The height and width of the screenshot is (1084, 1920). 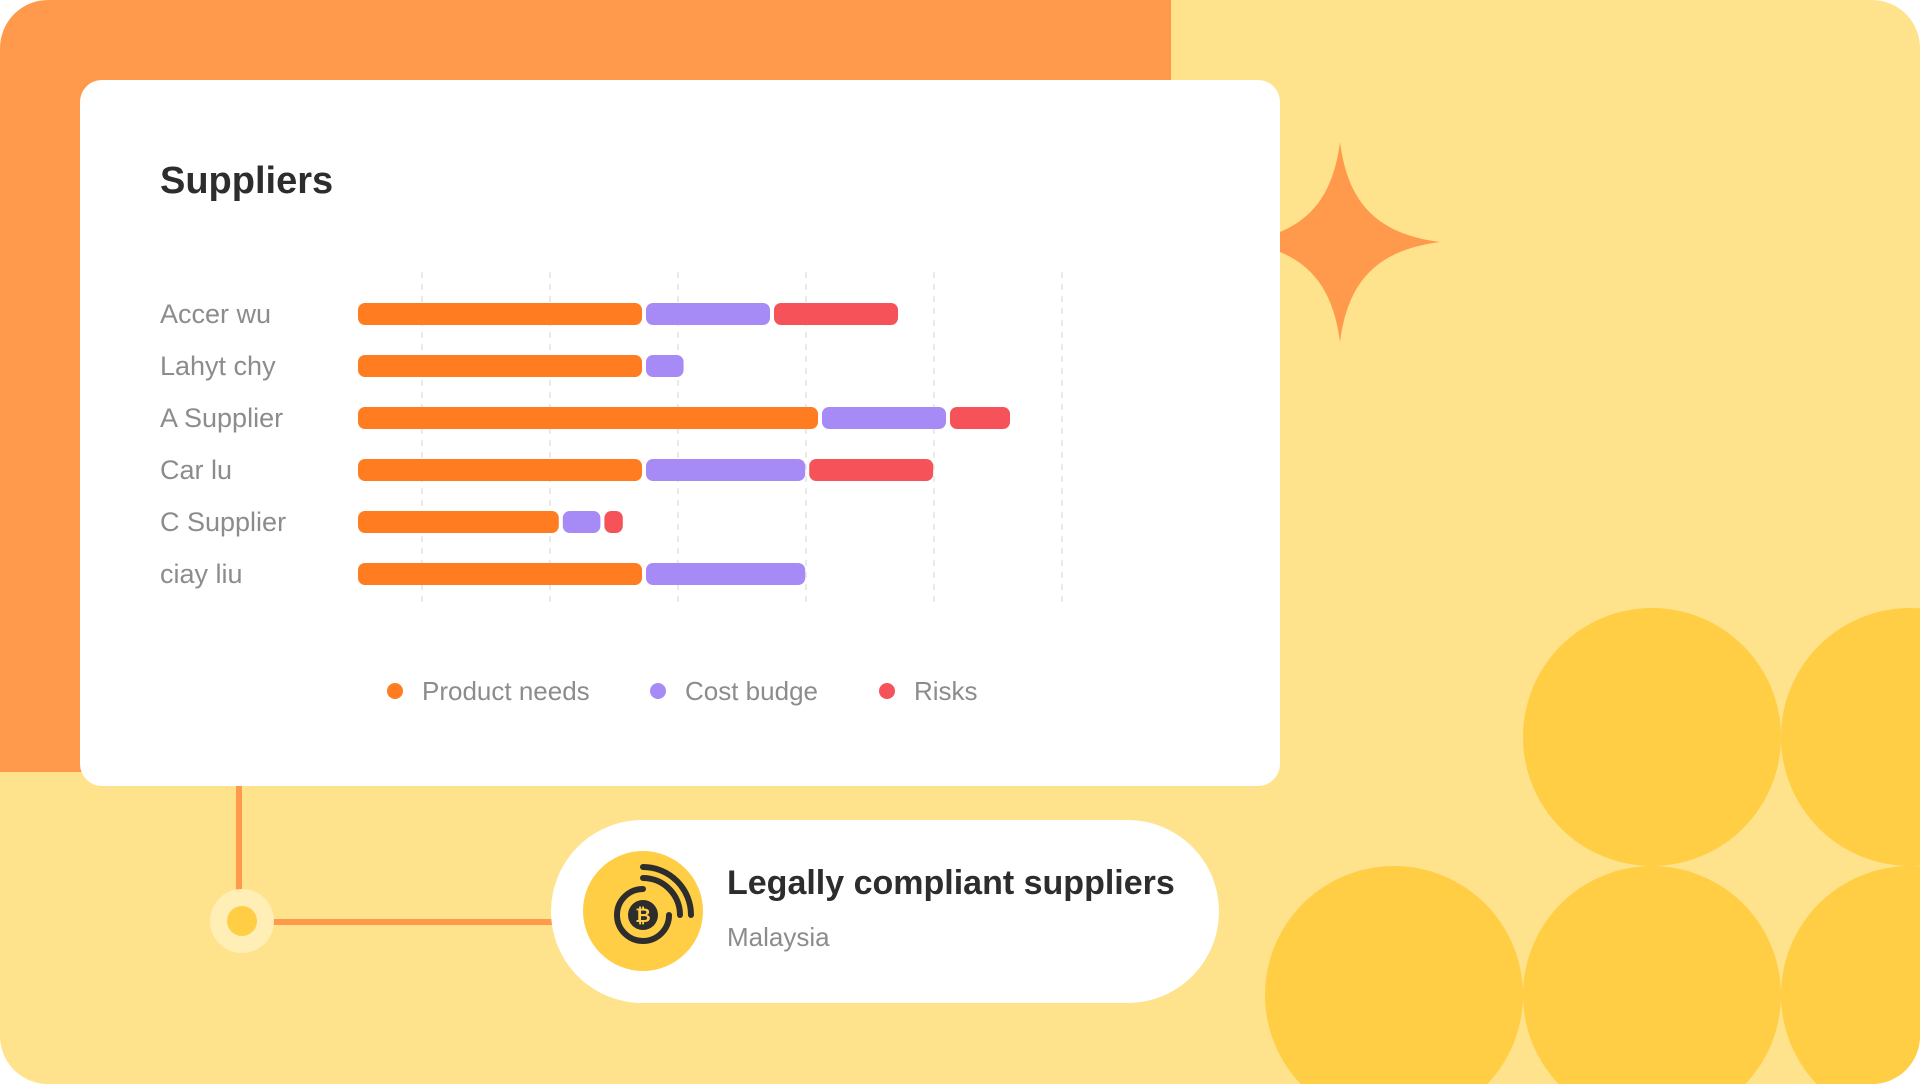 What do you see at coordinates (247, 181) in the screenshot?
I see `chart-title: Suppliers` at bounding box center [247, 181].